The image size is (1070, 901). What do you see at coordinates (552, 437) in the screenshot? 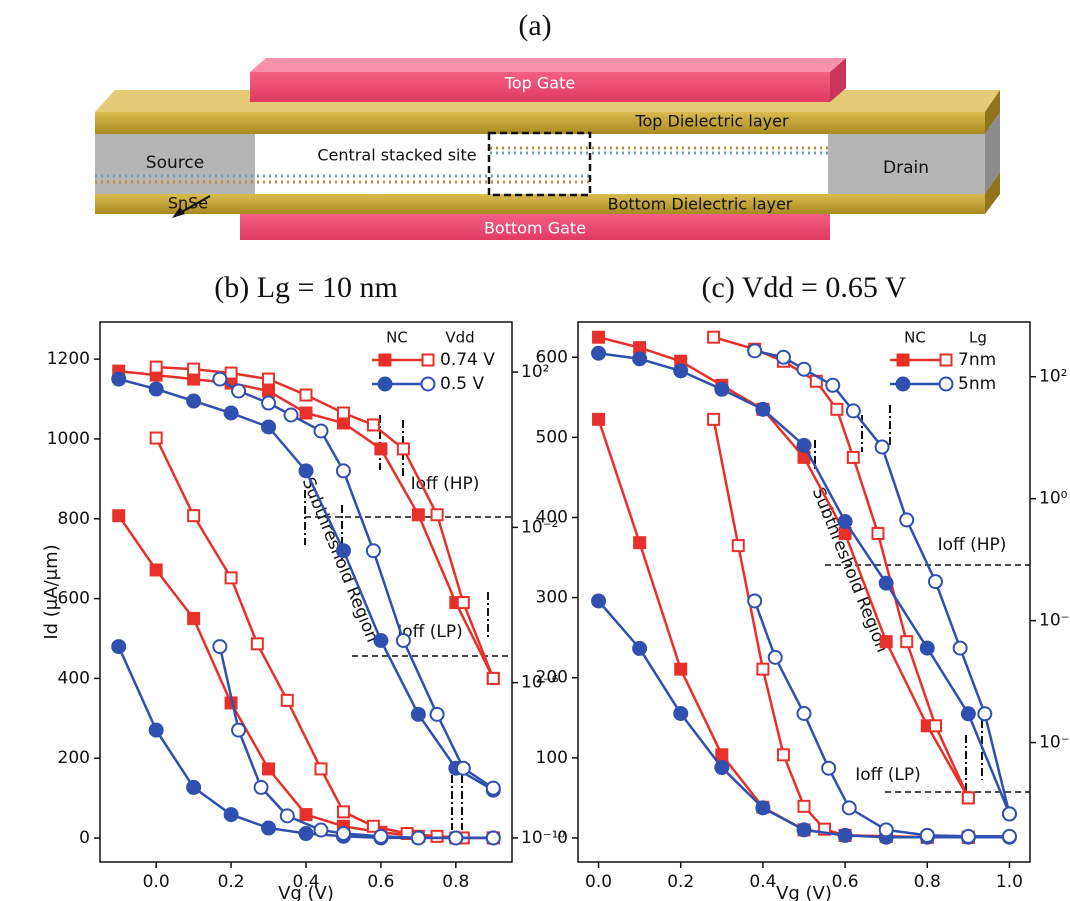
I see `y-tick-label: 500` at bounding box center [552, 437].